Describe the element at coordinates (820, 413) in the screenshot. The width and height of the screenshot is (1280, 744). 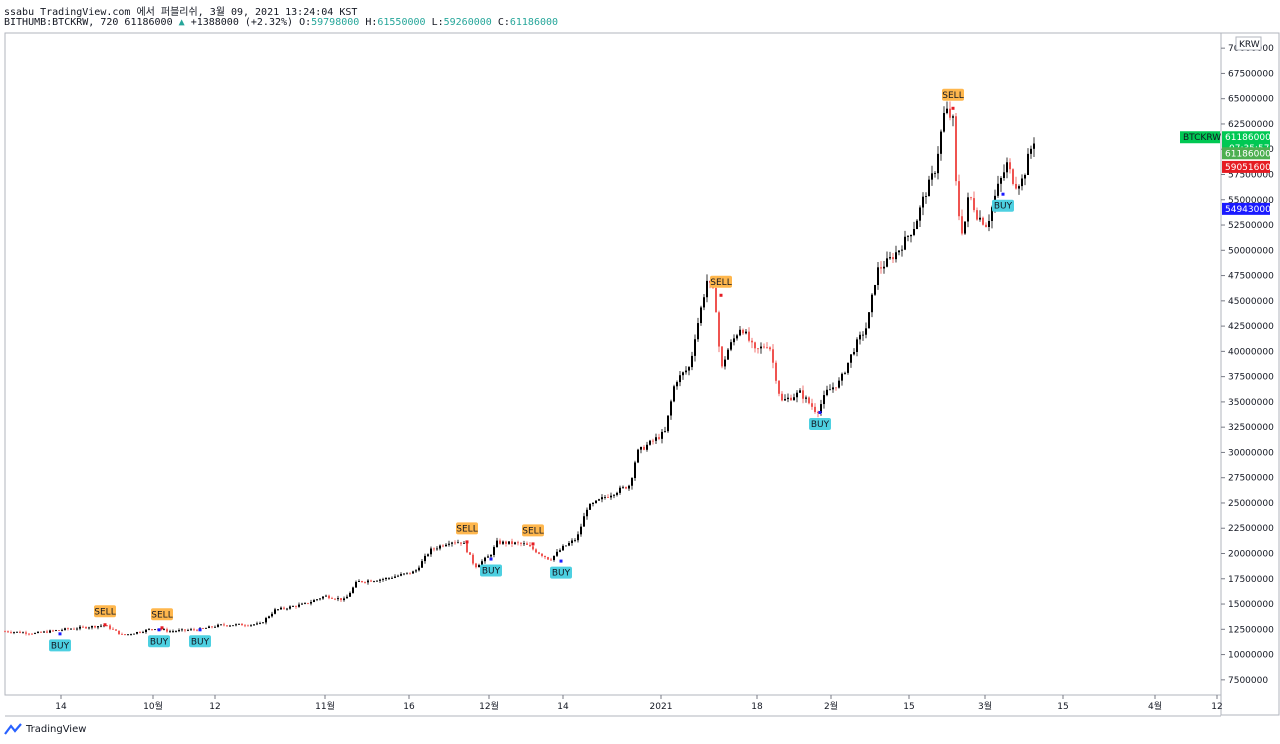
I see `buy-marker` at that location.